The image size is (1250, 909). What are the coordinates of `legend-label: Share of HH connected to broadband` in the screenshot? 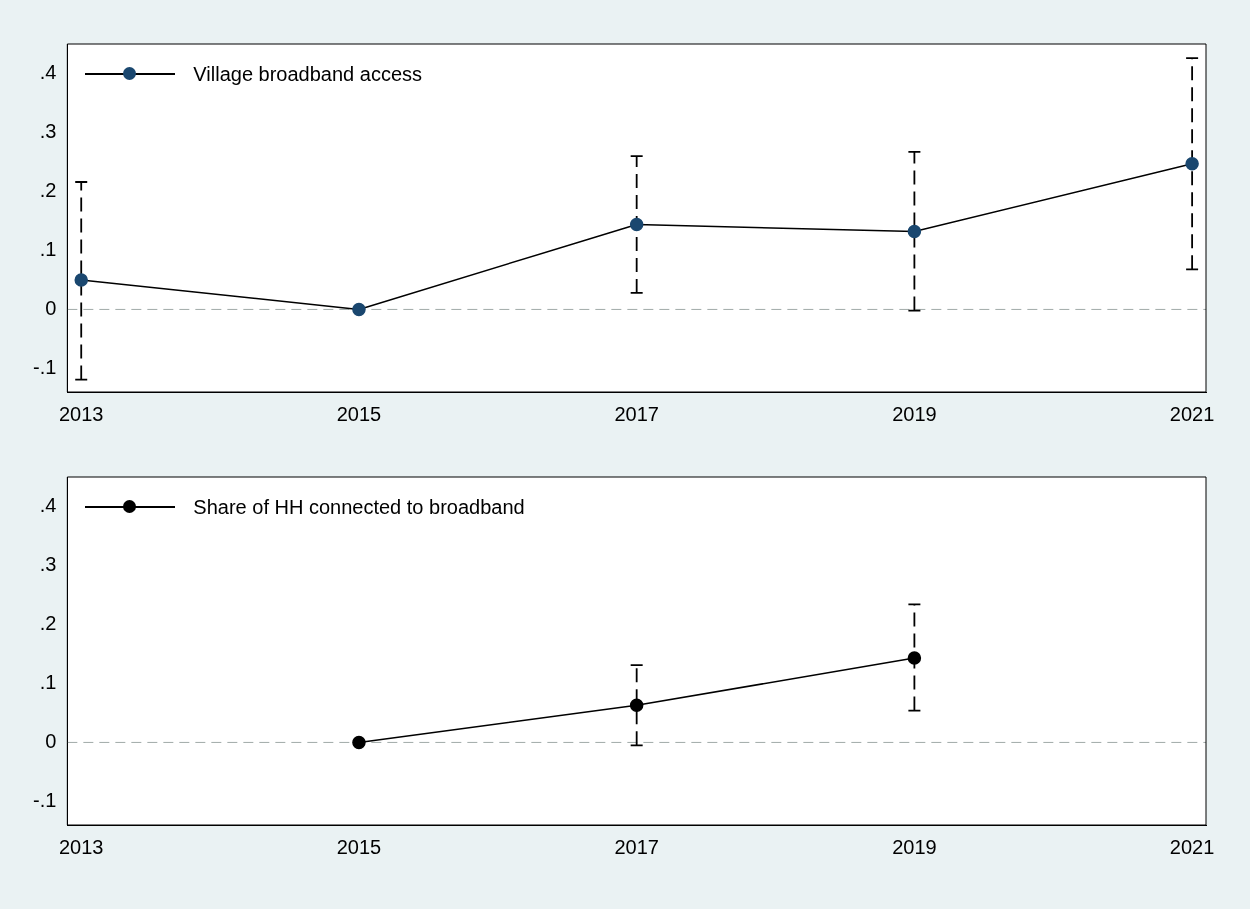 It's located at (359, 507).